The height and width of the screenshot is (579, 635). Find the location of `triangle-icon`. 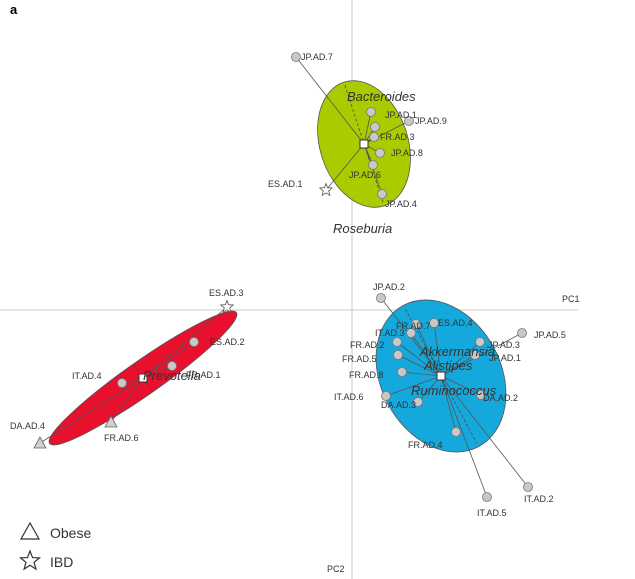

triangle-icon is located at coordinates (30, 530).